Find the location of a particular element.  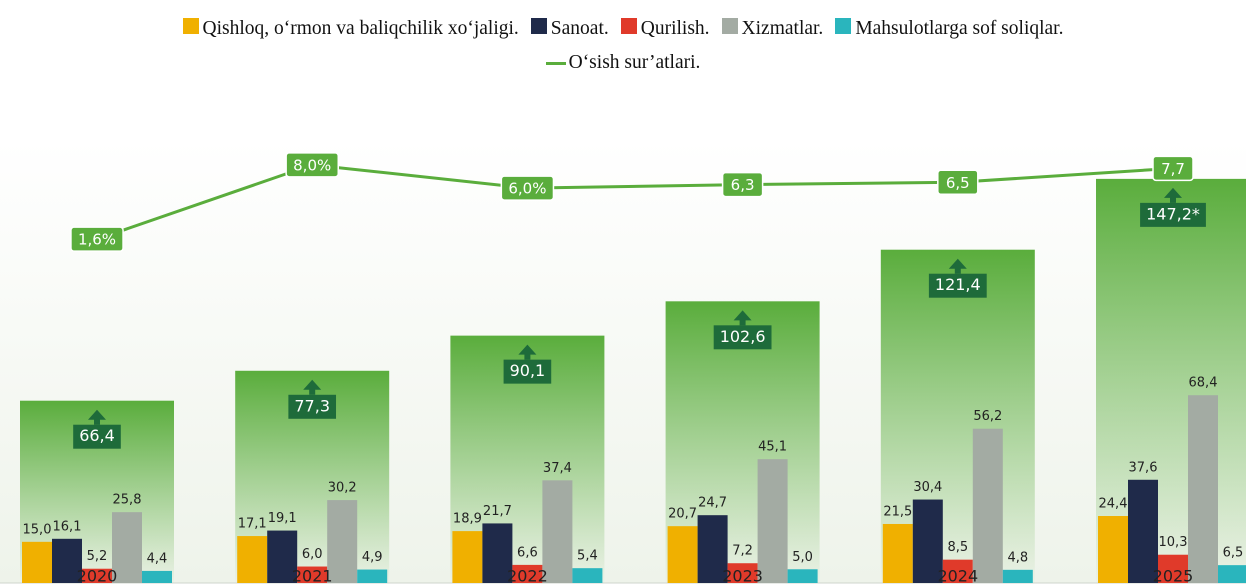

data-label: 21,7 is located at coordinates (497, 511).